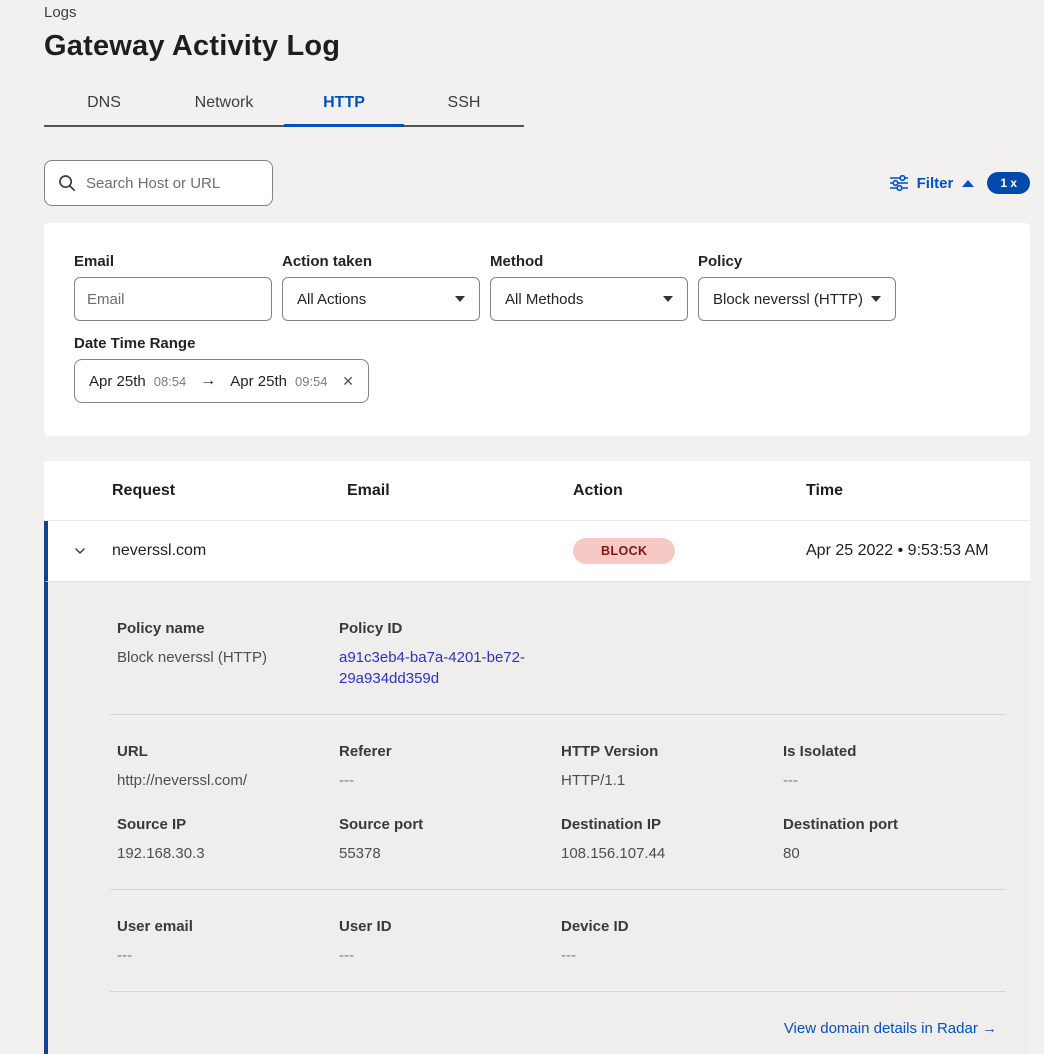  I want to click on method-filter-field: Method All Methods, so click(589, 287).